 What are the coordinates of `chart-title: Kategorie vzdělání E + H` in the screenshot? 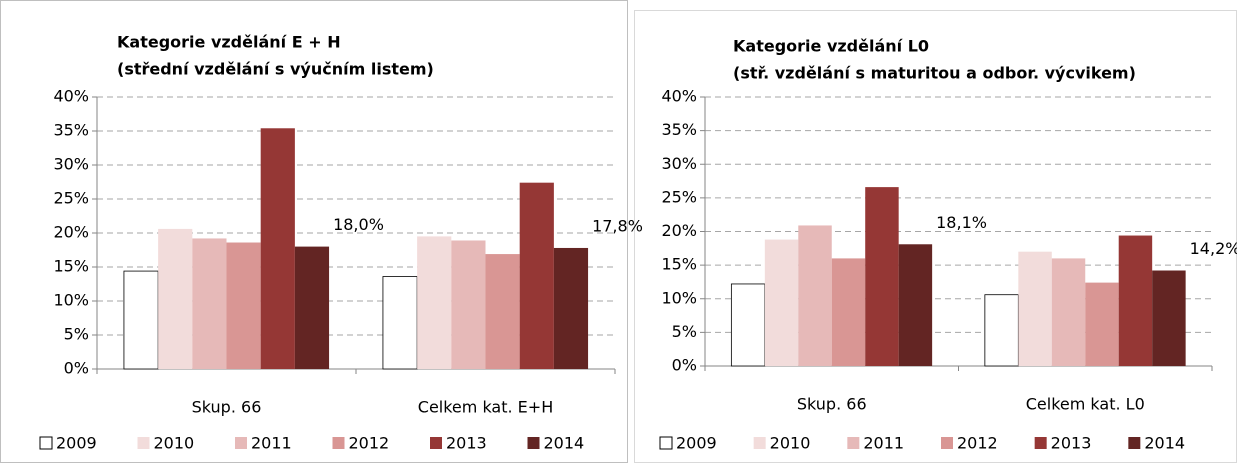 It's located at (229, 42).